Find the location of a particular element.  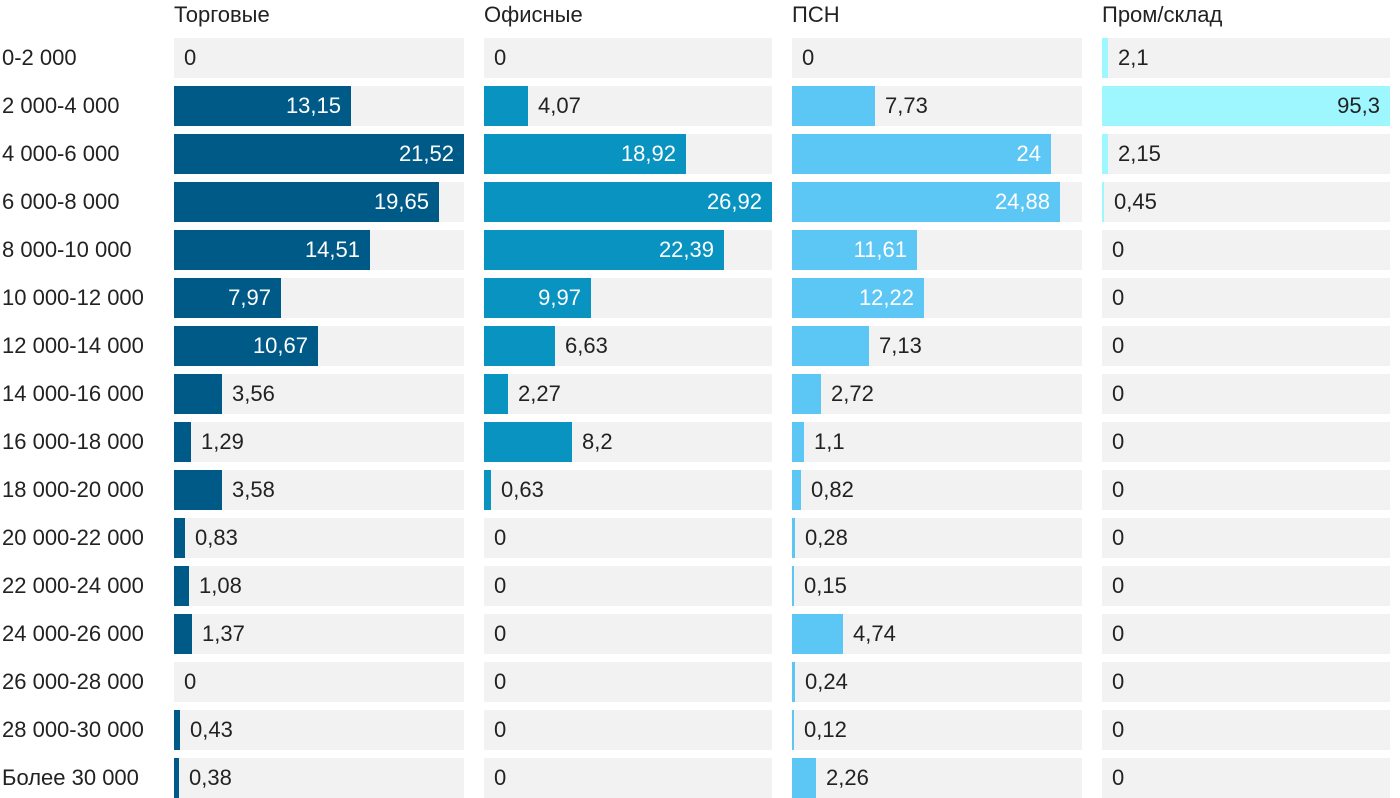

data-label: 0,15 is located at coordinates (825, 585).